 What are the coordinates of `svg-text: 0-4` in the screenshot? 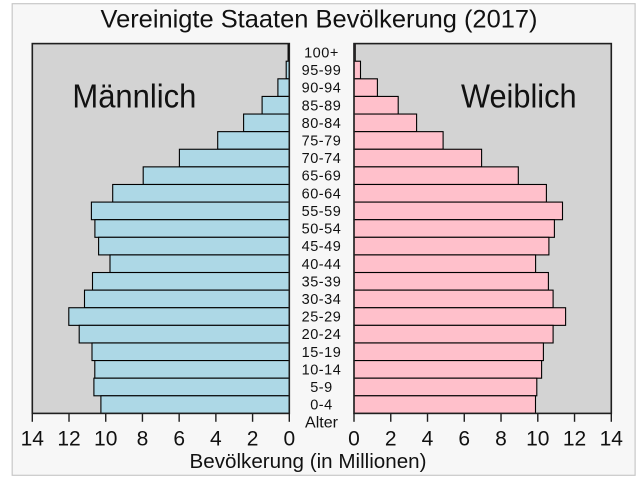 It's located at (321, 406).